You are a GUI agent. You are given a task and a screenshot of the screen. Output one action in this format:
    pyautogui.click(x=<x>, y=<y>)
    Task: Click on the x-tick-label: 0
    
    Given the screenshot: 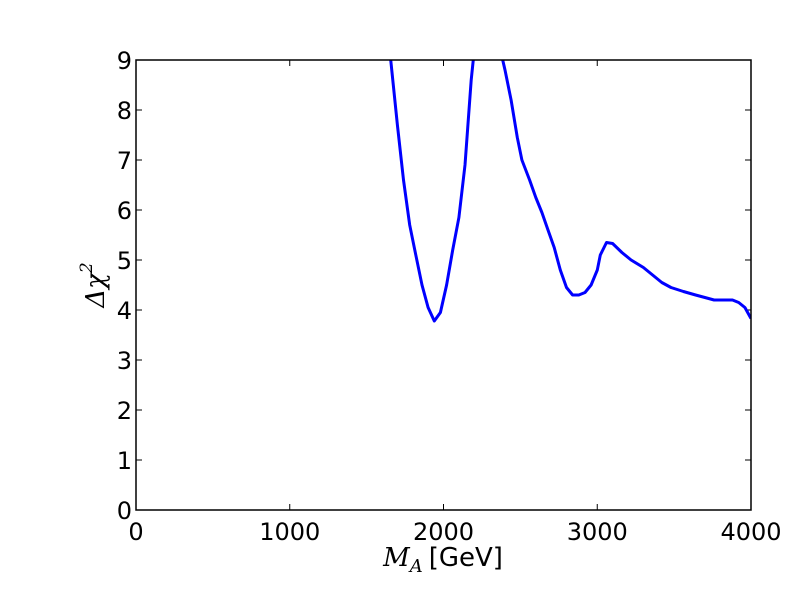 What is the action you would take?
    pyautogui.click(x=135, y=532)
    